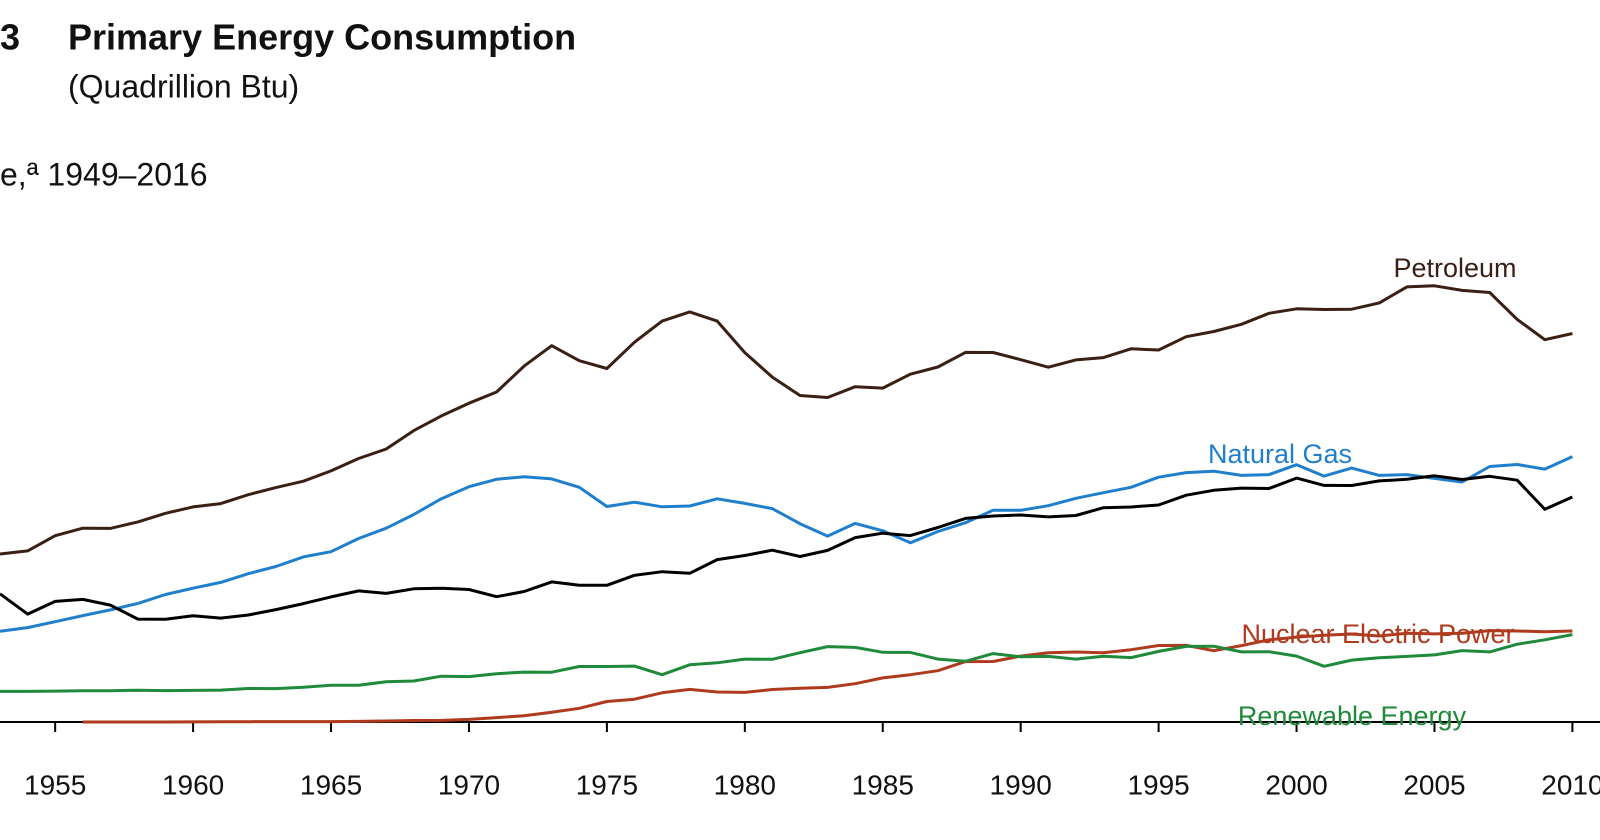 Image resolution: width=1600 pixels, height=840 pixels. What do you see at coordinates (1280, 454) in the screenshot?
I see `series-label: Natural Gas` at bounding box center [1280, 454].